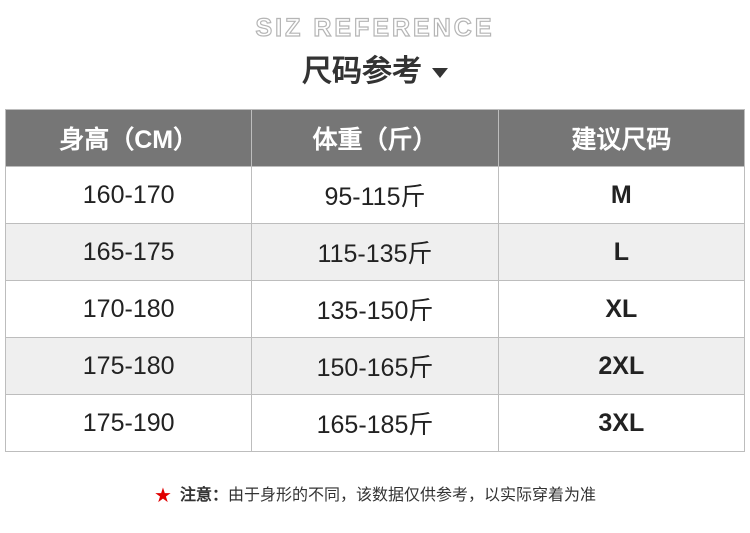 The width and height of the screenshot is (750, 533). I want to click on size-cell: 2XL, so click(621, 366).